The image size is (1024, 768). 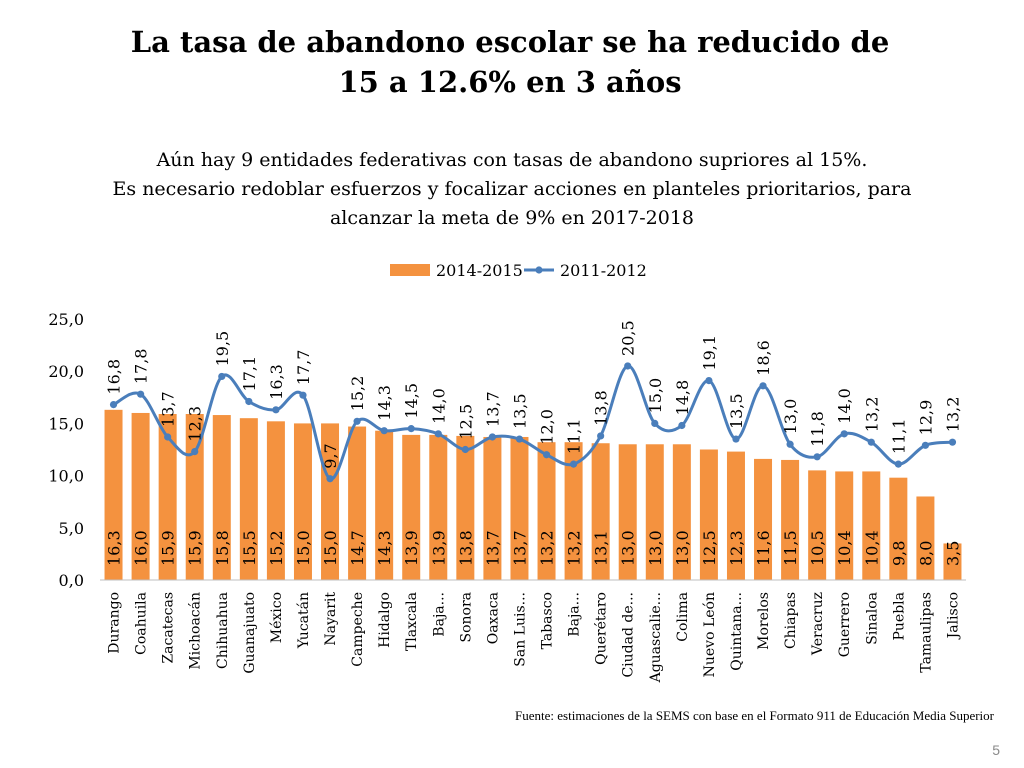 I want to click on bar-value-label: 10,5, so click(x=817, y=548).